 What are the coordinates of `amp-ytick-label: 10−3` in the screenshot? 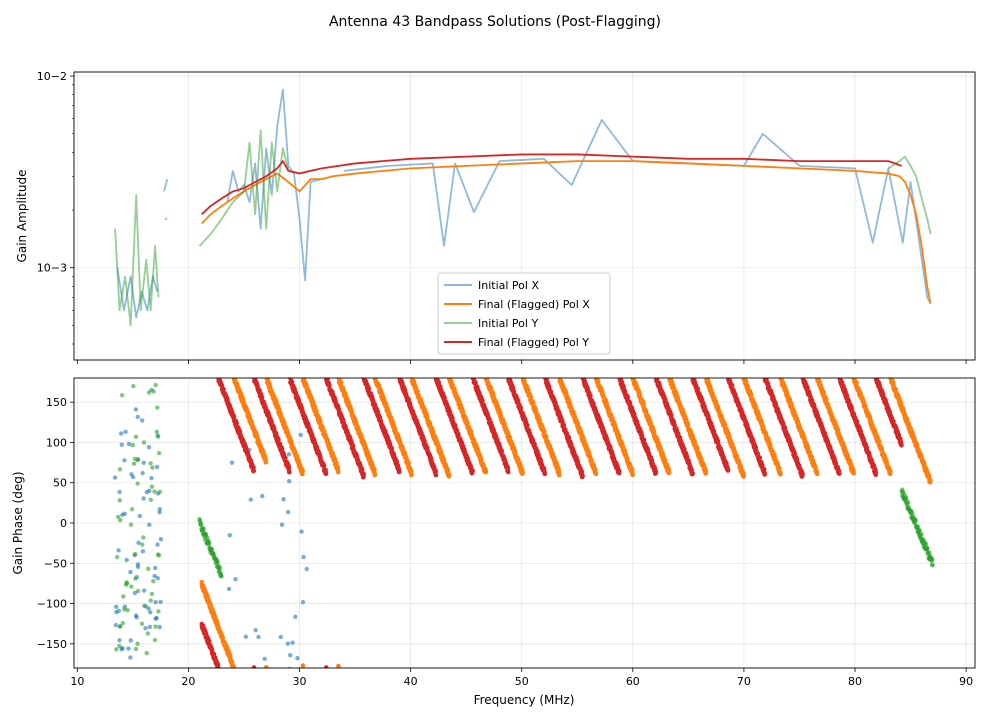 It's located at (52, 268).